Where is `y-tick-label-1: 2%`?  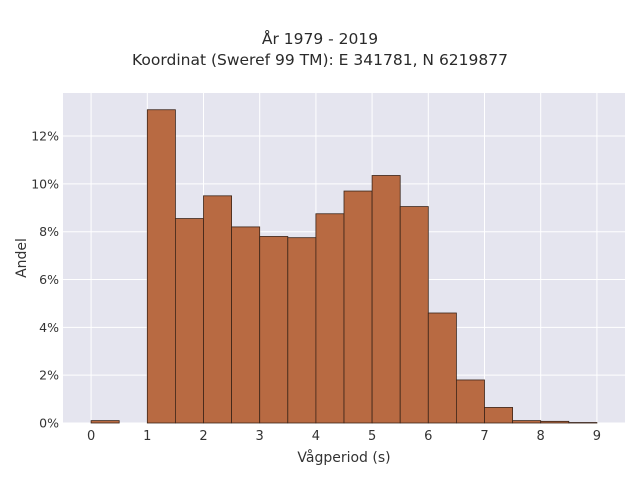
y-tick-label-1: 2% is located at coordinates (49, 375).